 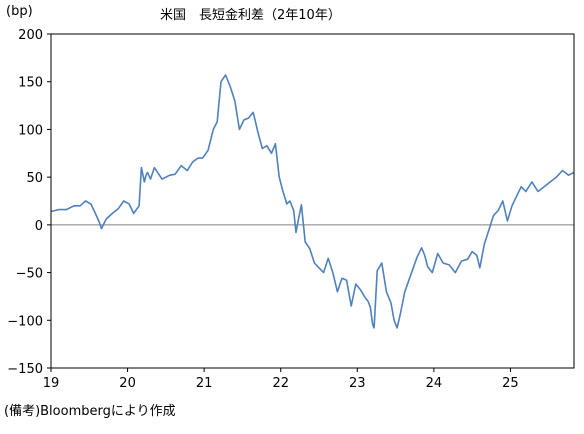 What do you see at coordinates (25, 321) in the screenshot?
I see `y-tick-label: −100` at bounding box center [25, 321].